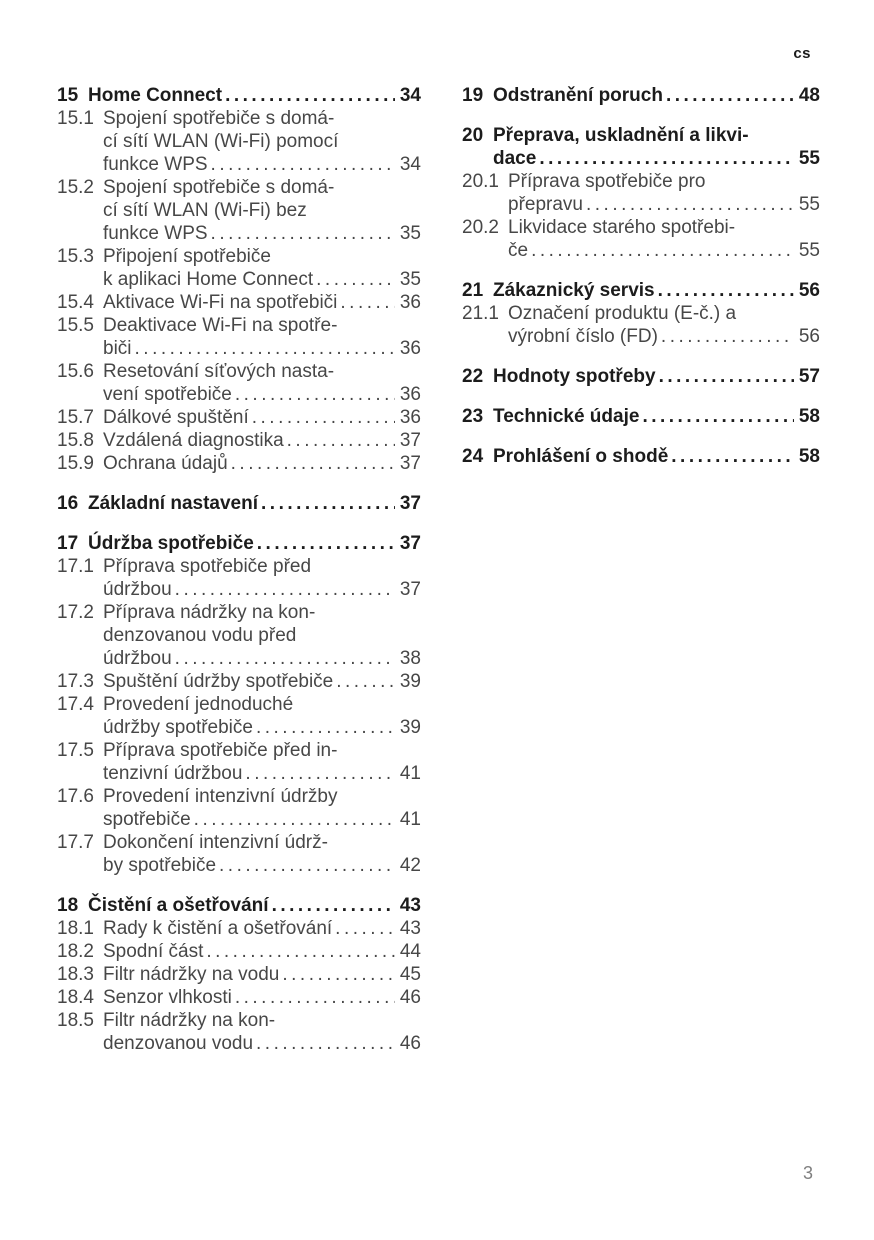 The width and height of the screenshot is (874, 1240). What do you see at coordinates (75, 1020) in the screenshot?
I see `toc-entry-number: 18.5` at bounding box center [75, 1020].